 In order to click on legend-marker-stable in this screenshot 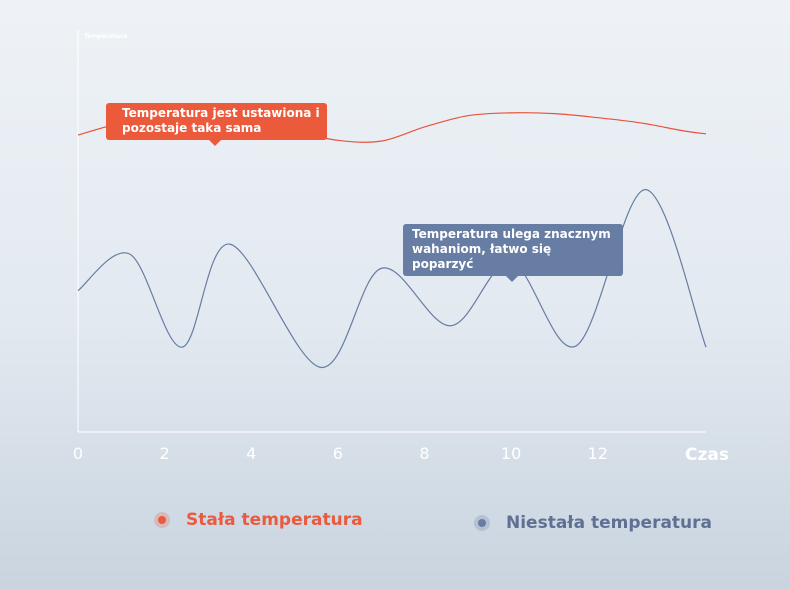, I will do `click(162, 520)`.